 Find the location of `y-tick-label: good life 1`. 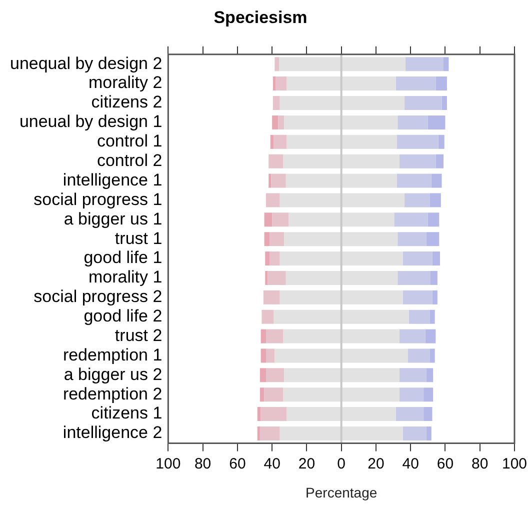

y-tick-label: good life 1 is located at coordinates (123, 258).